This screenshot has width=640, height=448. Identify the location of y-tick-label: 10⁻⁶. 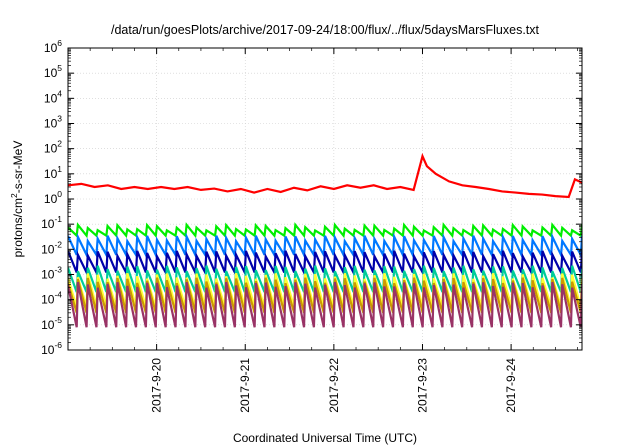
(51, 348).